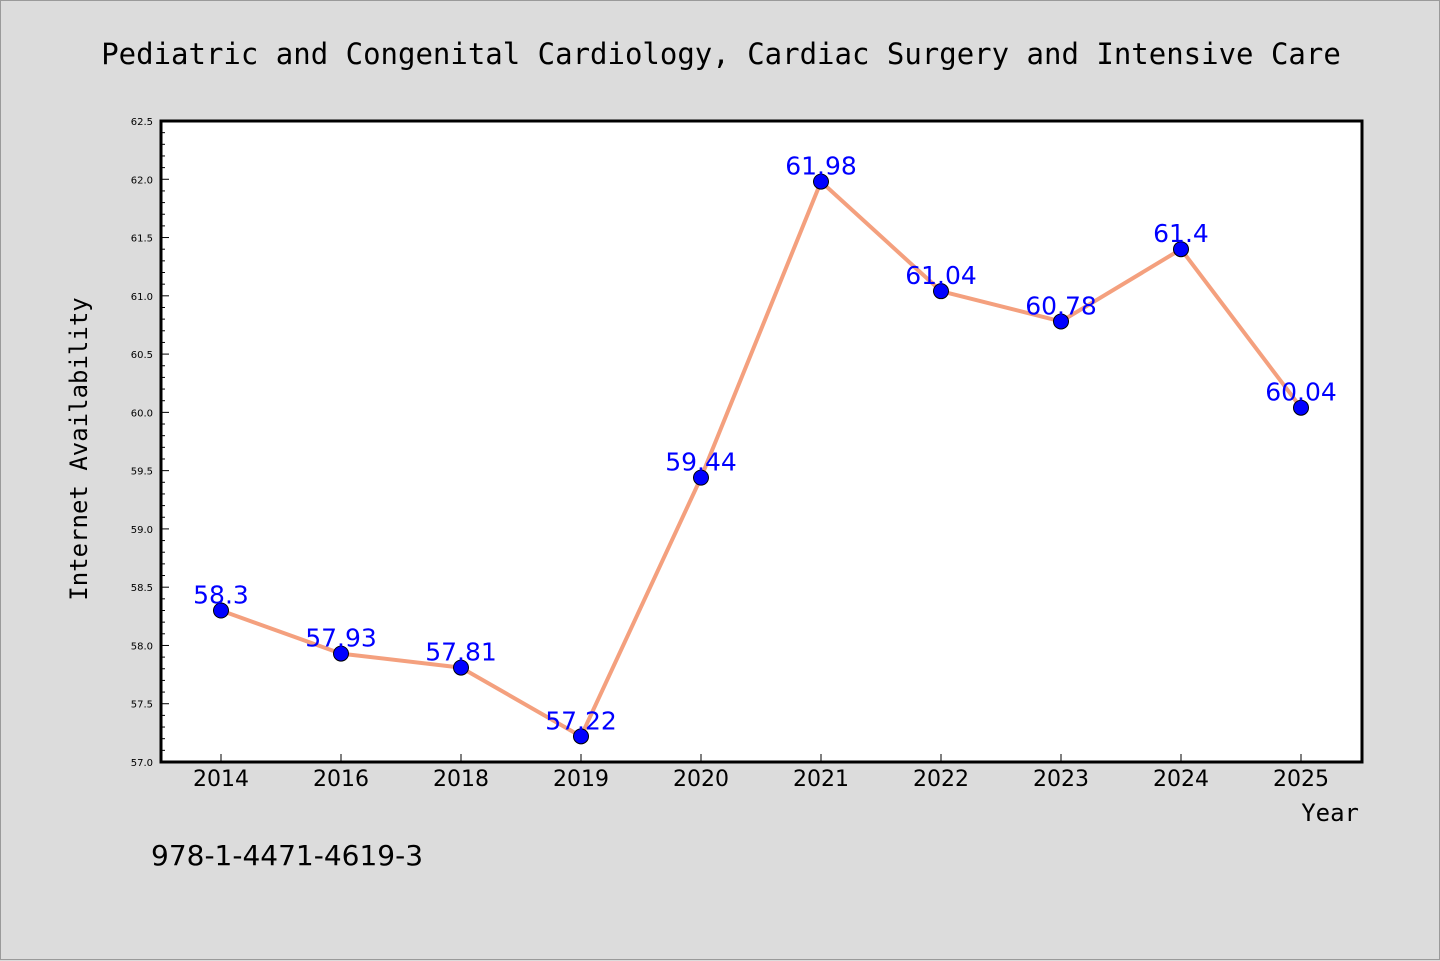 This screenshot has height=961, width=1440. I want to click on data-label: 61.04, so click(941, 275).